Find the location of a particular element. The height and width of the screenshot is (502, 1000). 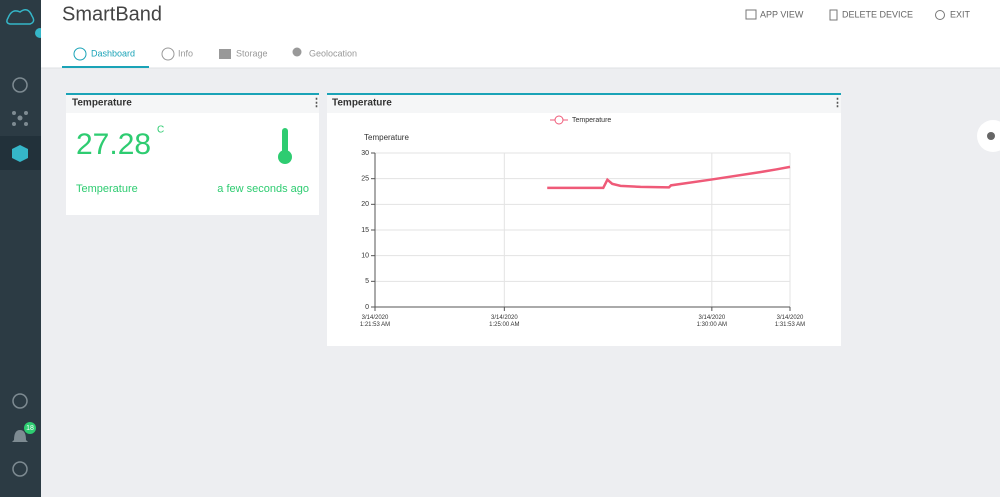

notification-badge: 18 is located at coordinates (30, 428).